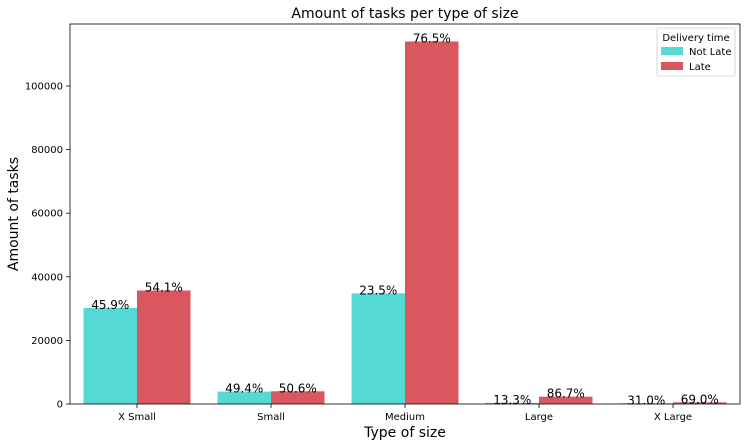 The width and height of the screenshot is (747, 446). I want to click on y-axis-label: Amount of tasks, so click(14, 214).